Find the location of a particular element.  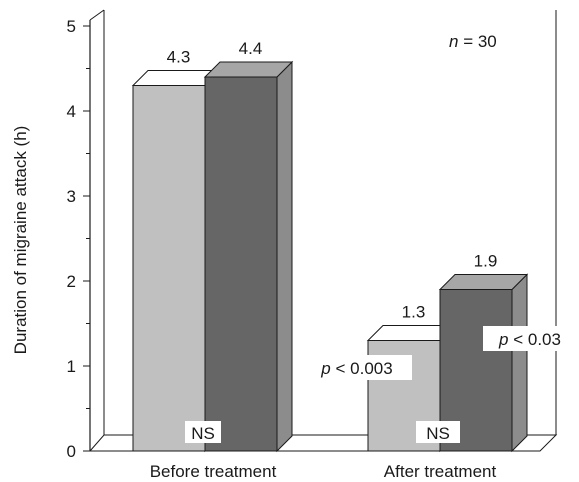

p-value-dark-annotation: p < 0.03 is located at coordinates (529, 339).